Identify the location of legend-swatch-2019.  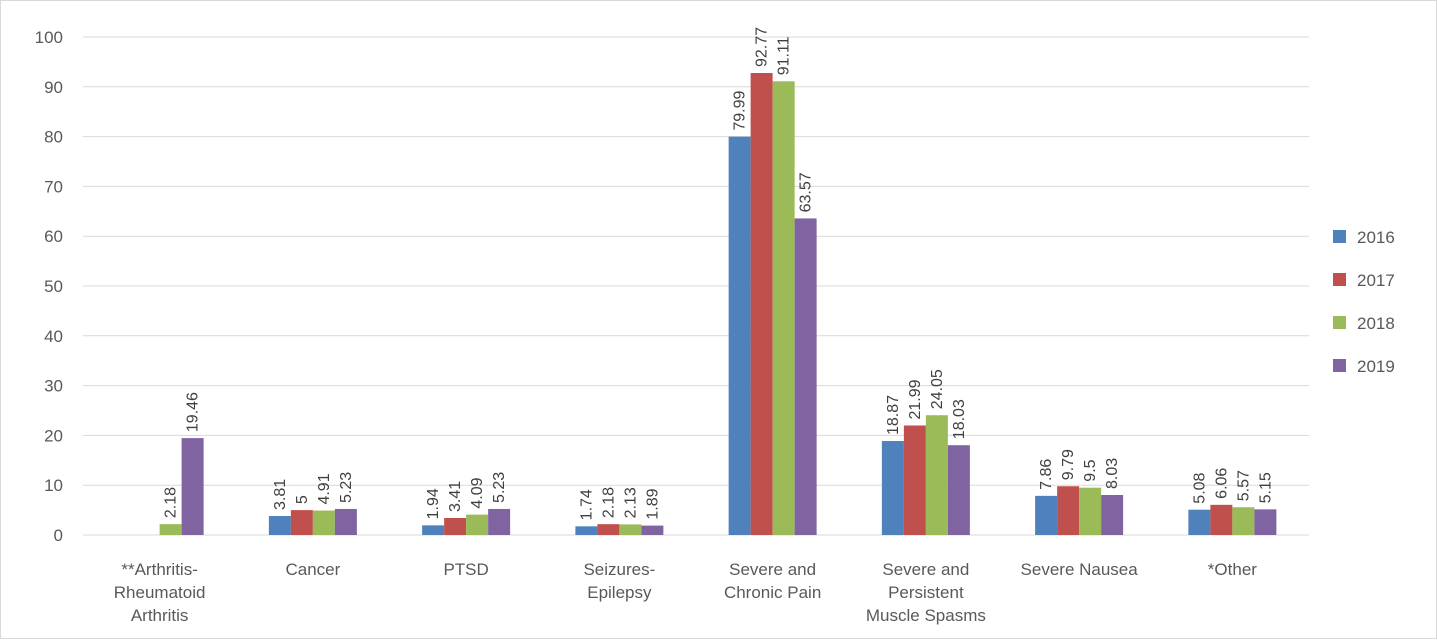
(1339, 365).